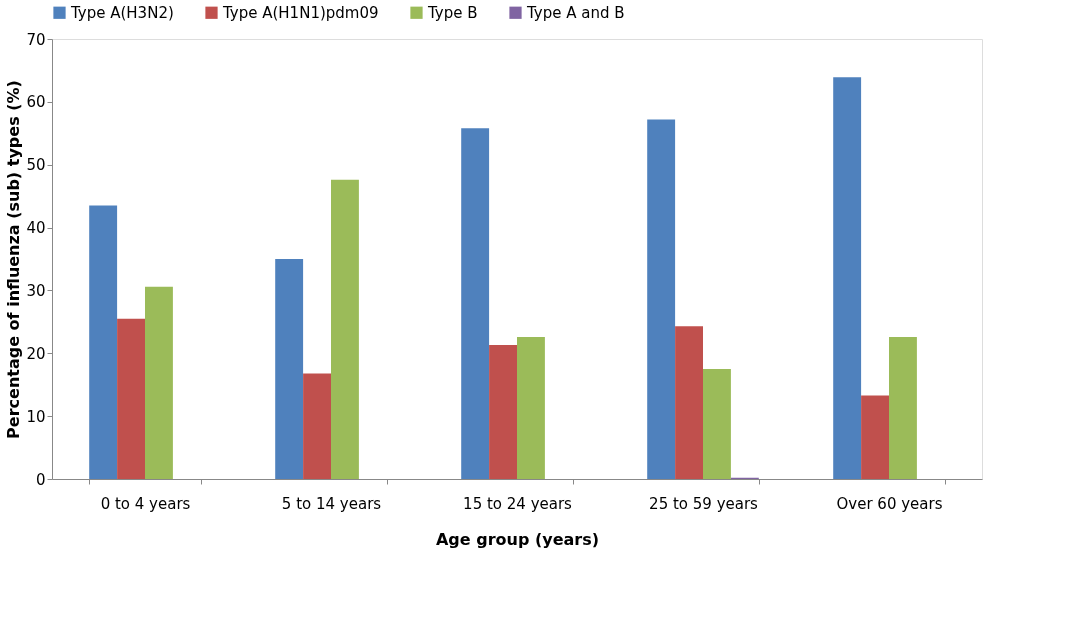 This screenshot has height=634, width=1068. What do you see at coordinates (518, 503) in the screenshot?
I see `x-tick-label: 15 to 24 years` at bounding box center [518, 503].